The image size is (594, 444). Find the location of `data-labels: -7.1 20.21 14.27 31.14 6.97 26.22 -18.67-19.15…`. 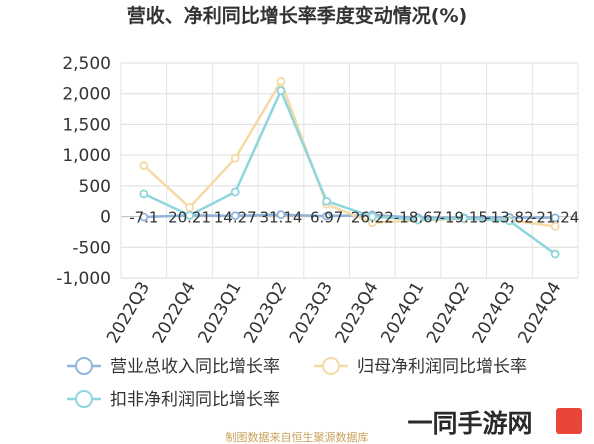

data-labels: -7.1 20.21 14.27 31.14 6.97 26.22 -18.67-19.15… is located at coordinates (354, 218).